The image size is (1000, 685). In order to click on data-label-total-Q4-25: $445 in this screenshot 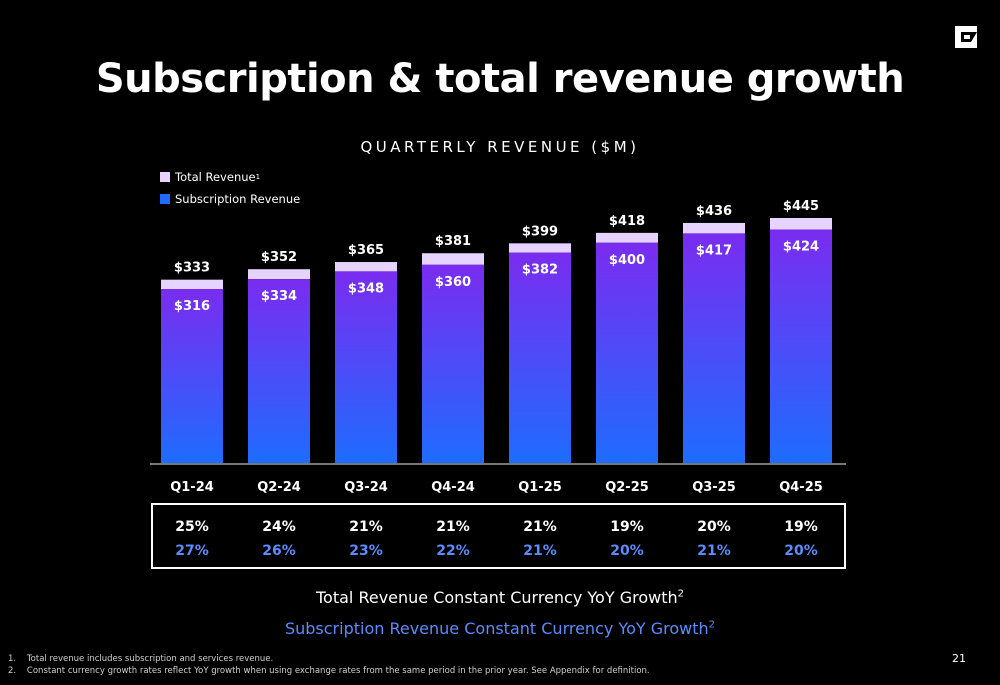, I will do `click(801, 206)`.